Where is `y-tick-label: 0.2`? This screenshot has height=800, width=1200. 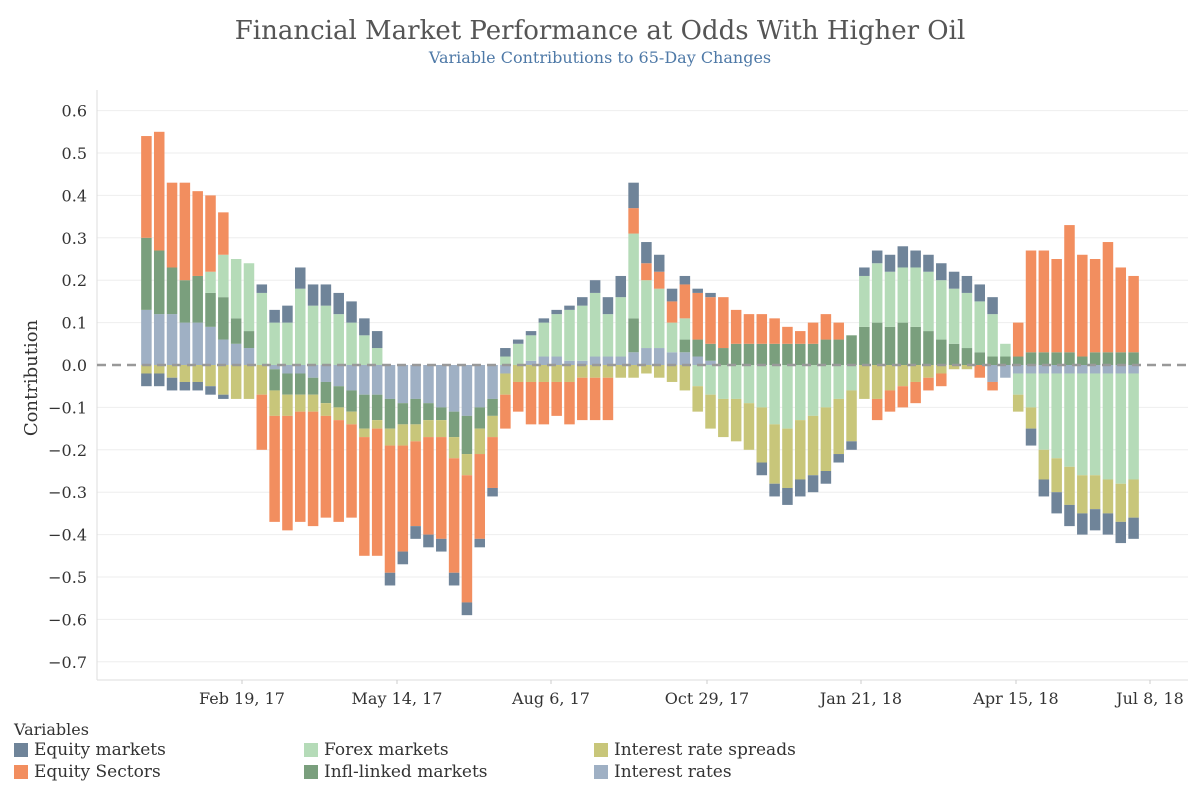 y-tick-label: 0.2 is located at coordinates (74, 280).